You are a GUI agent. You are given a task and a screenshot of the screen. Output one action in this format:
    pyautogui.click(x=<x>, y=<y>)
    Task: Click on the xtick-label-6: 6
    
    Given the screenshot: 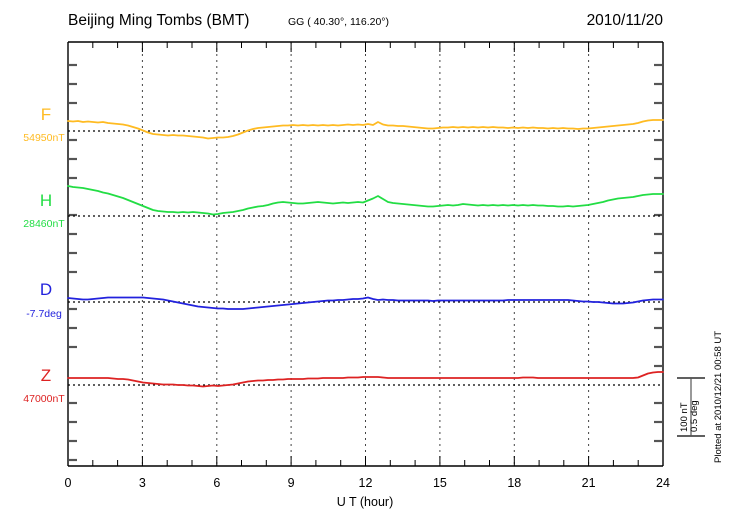 What is the action you would take?
    pyautogui.click(x=216, y=483)
    